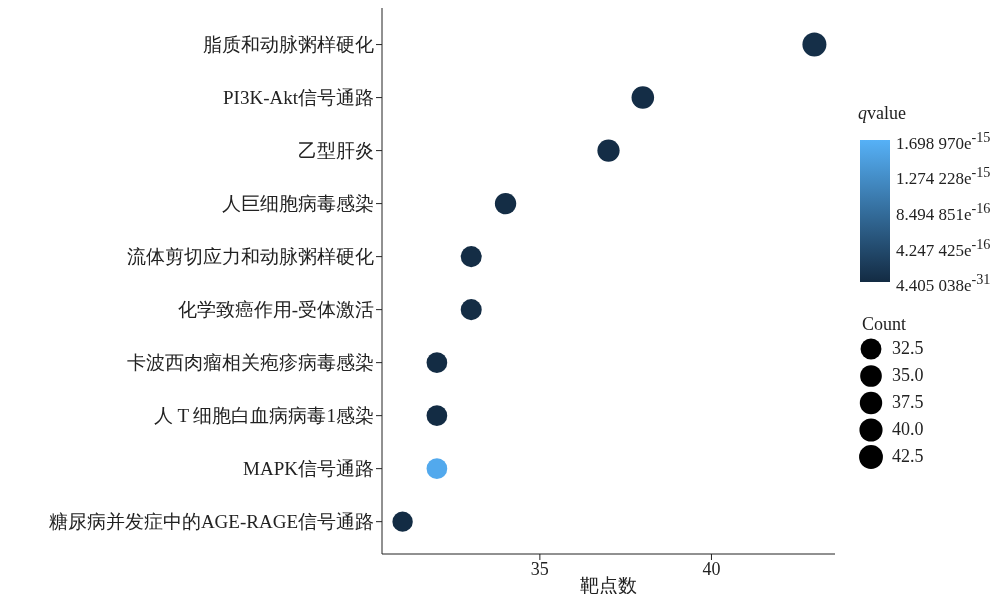  Describe the element at coordinates (211, 522) in the screenshot. I see `y-tick-label: 糖尿病并发症中的AGE-RAGE信号通路` at that location.